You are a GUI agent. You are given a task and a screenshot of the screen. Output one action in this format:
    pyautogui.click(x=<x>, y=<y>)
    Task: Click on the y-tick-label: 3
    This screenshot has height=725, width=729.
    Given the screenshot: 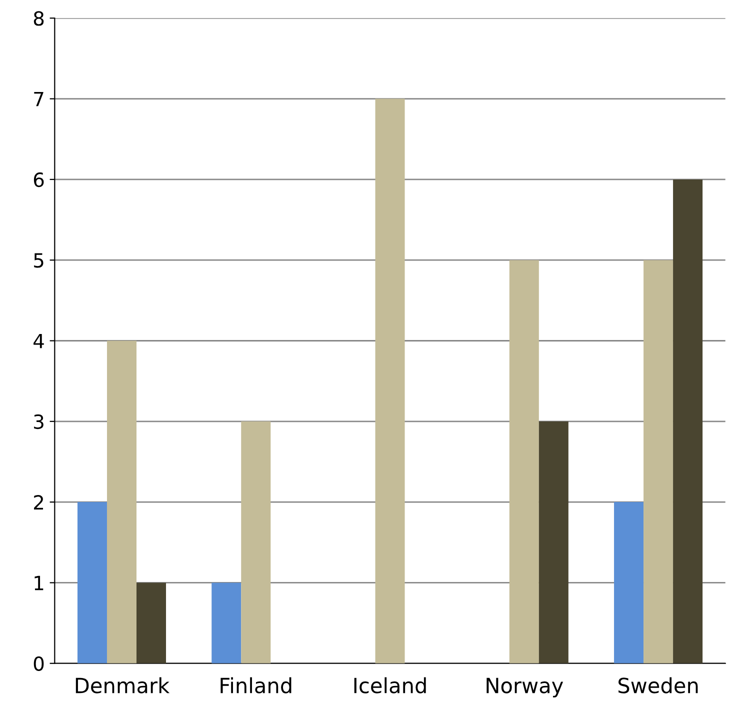 What is the action you would take?
    pyautogui.click(x=39, y=422)
    